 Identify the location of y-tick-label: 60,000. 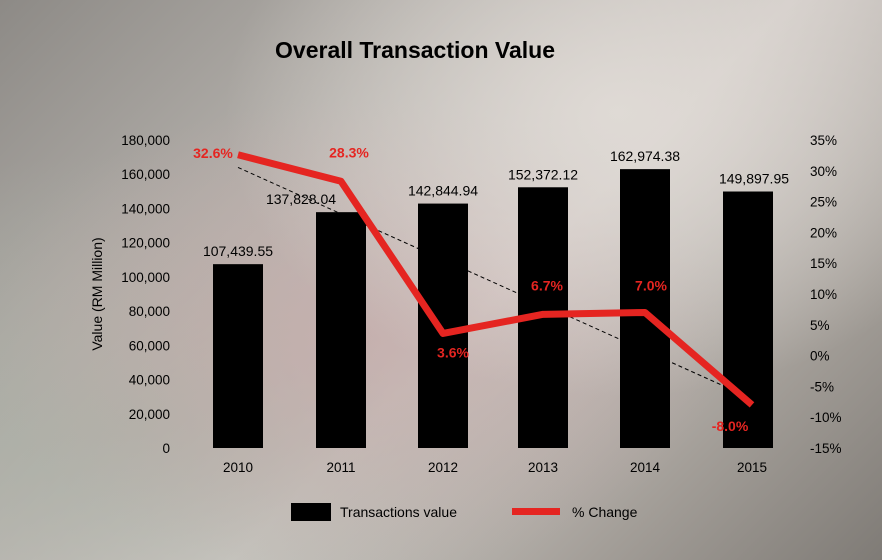
(149, 345).